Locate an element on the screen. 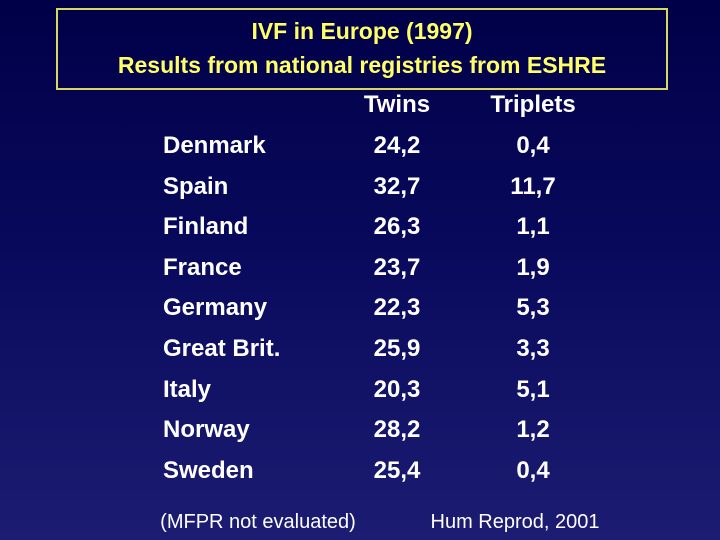 The image size is (720, 540). table-cell: 1,1 is located at coordinates (533, 227).